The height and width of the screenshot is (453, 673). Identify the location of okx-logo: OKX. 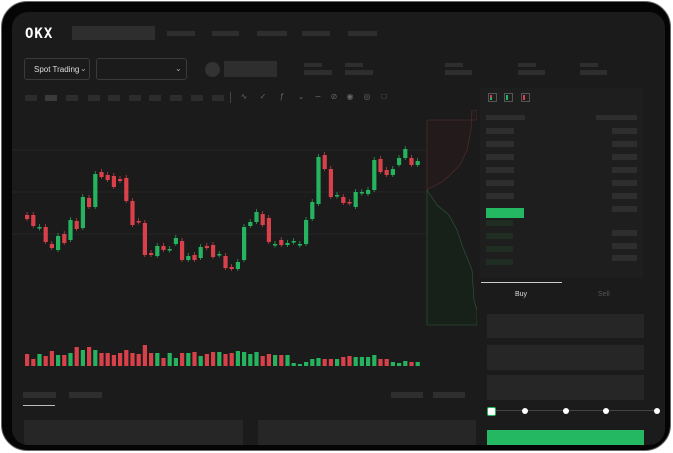
(39, 34).